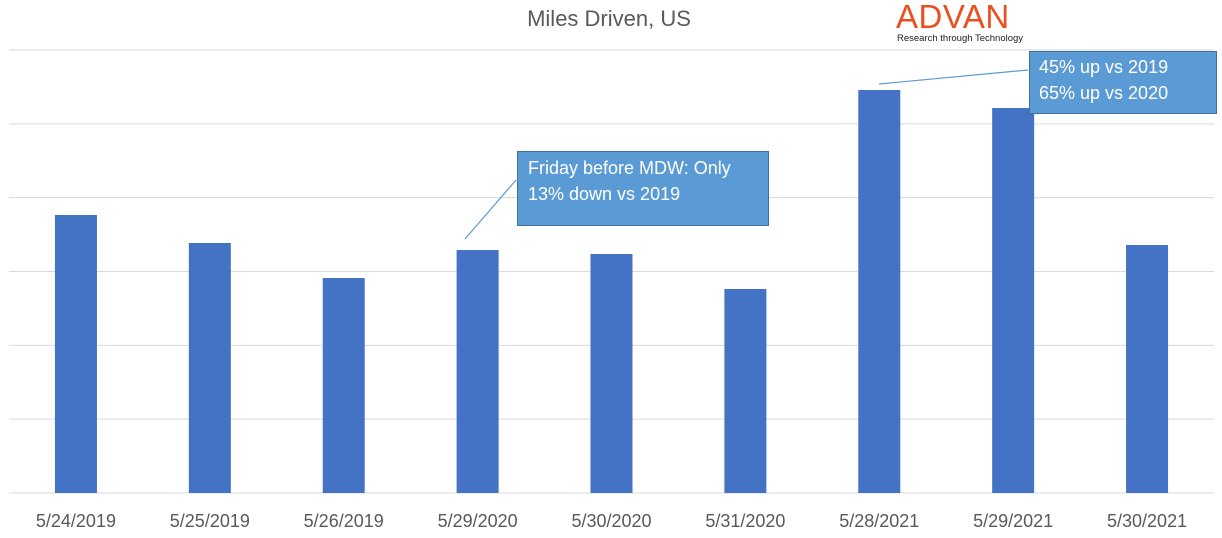 The height and width of the screenshot is (538, 1222). Describe the element at coordinates (953, 77) in the screenshot. I see `callout-2021-leader` at that location.